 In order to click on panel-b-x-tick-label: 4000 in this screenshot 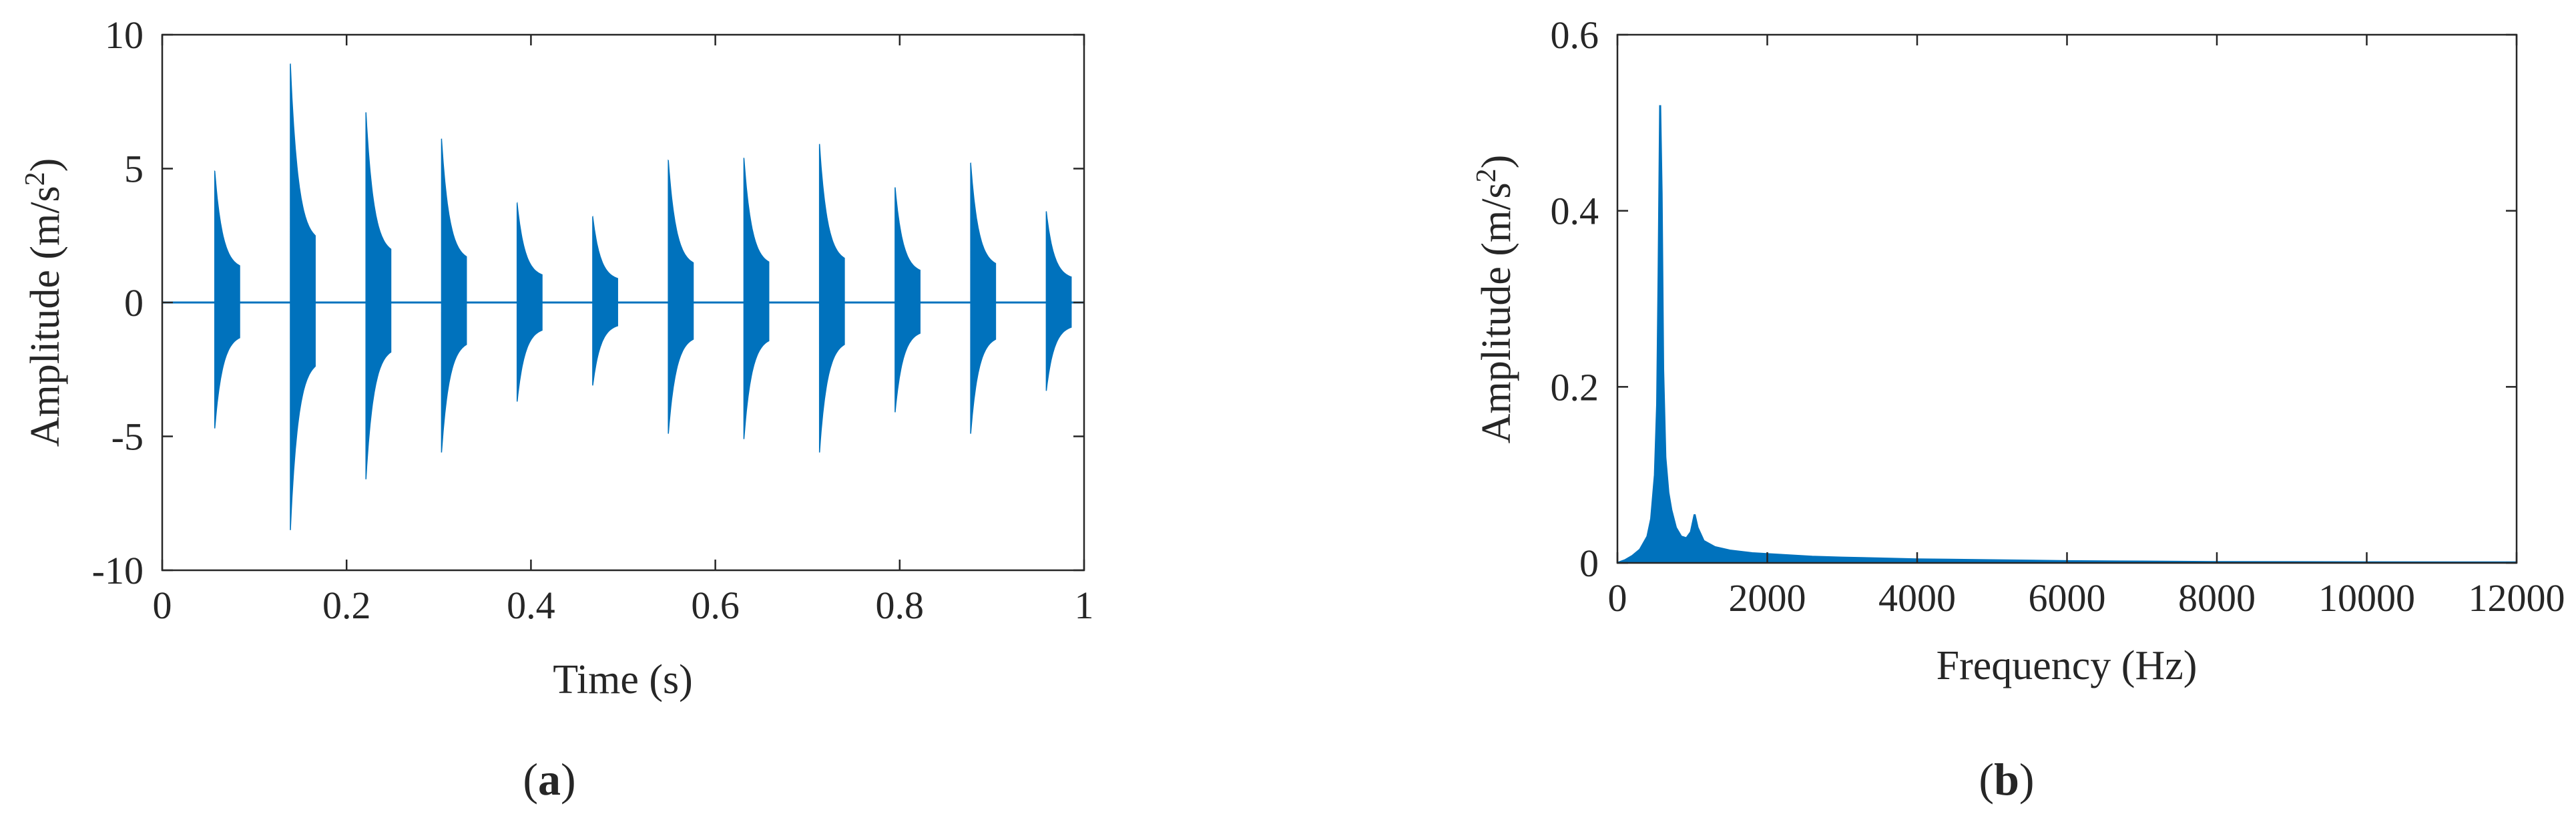, I will do `click(1917, 598)`.